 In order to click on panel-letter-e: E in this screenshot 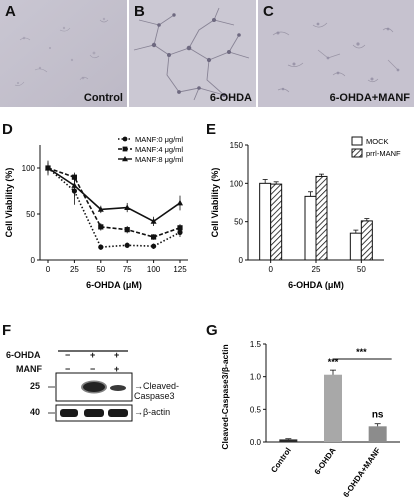, I will do `click(211, 129)`.